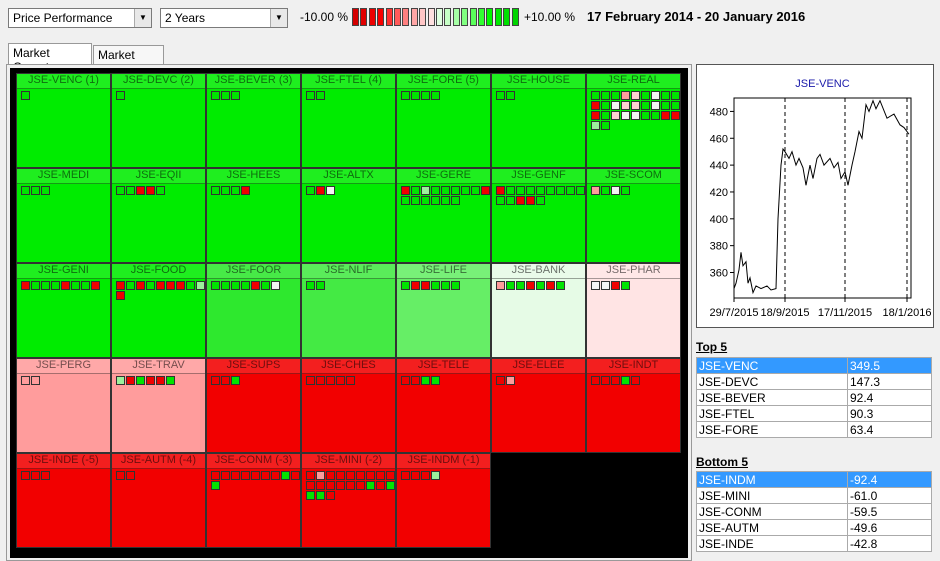 The height and width of the screenshot is (561, 940). What do you see at coordinates (712, 347) in the screenshot?
I see `top-title: Top 5` at bounding box center [712, 347].